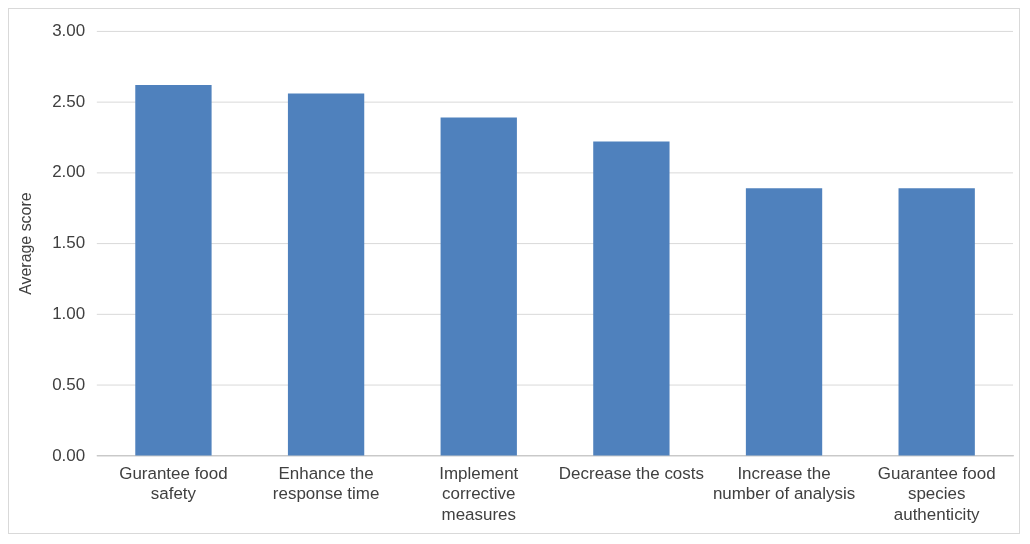 The width and height of the screenshot is (1030, 544). I want to click on x-tick-label: Decrease the costs, so click(631, 473).